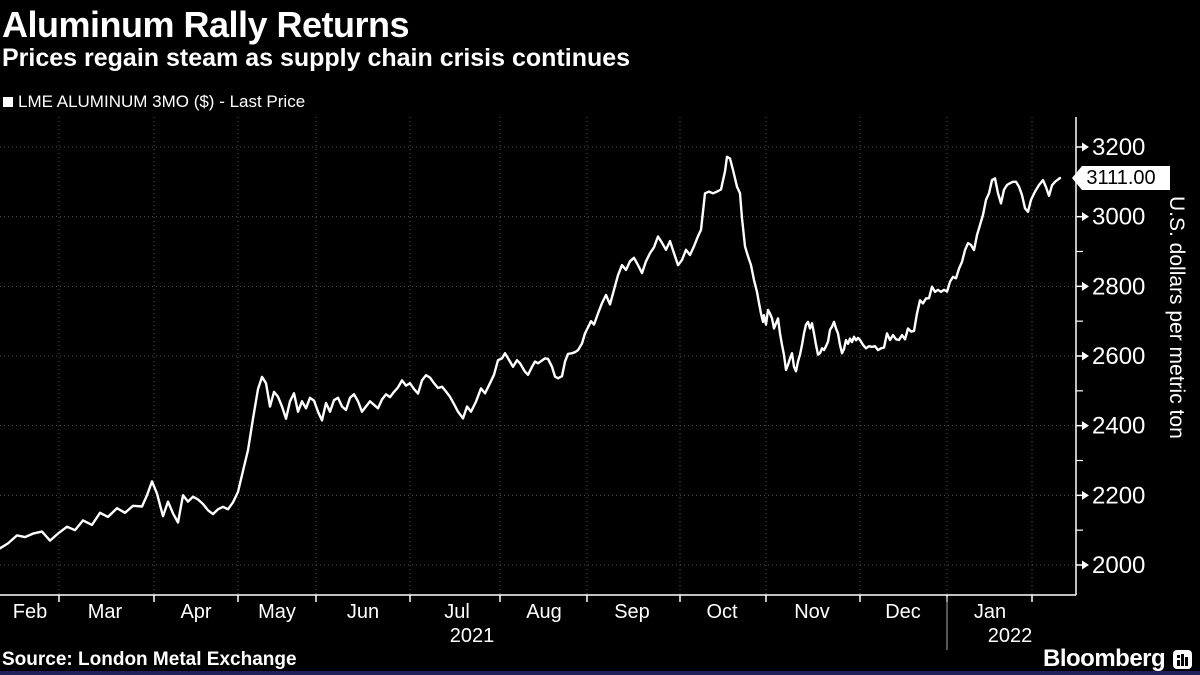 This screenshot has height=675, width=1200. Describe the element at coordinates (1118, 217) in the screenshot. I see `y-tick-label-3000: 3000` at that location.